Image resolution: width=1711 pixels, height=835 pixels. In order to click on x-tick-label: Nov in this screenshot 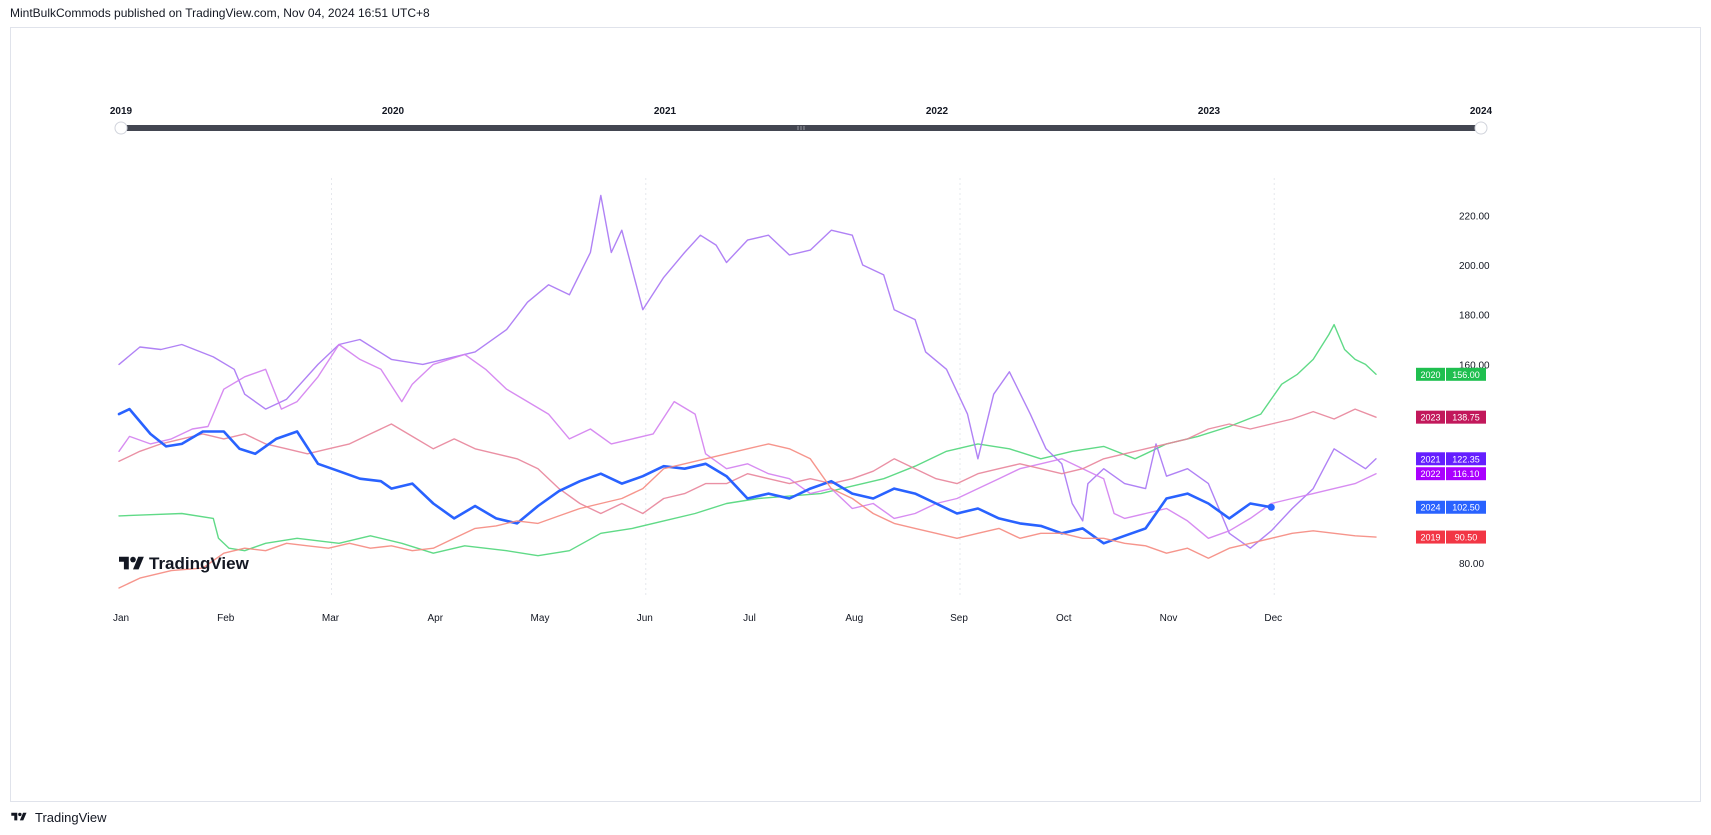, I will do `click(1169, 618)`.